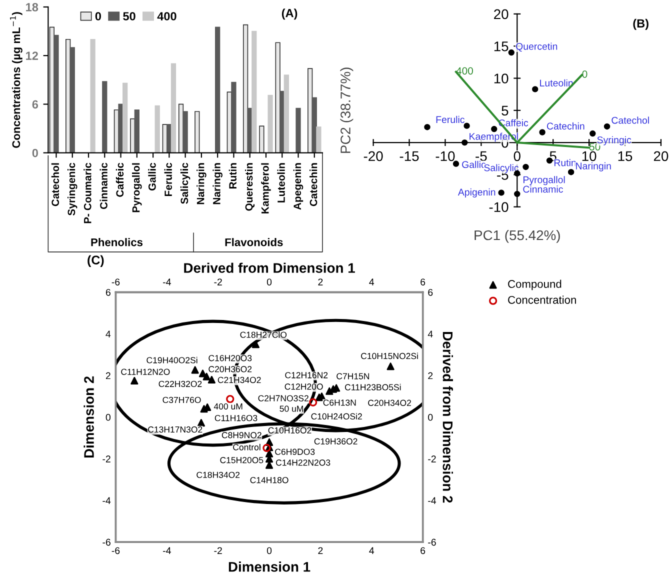 Image resolution: width=669 pixels, height=581 pixels. What do you see at coordinates (430, 417) in the screenshot?
I see `y2-tick-label: 0` at bounding box center [430, 417].